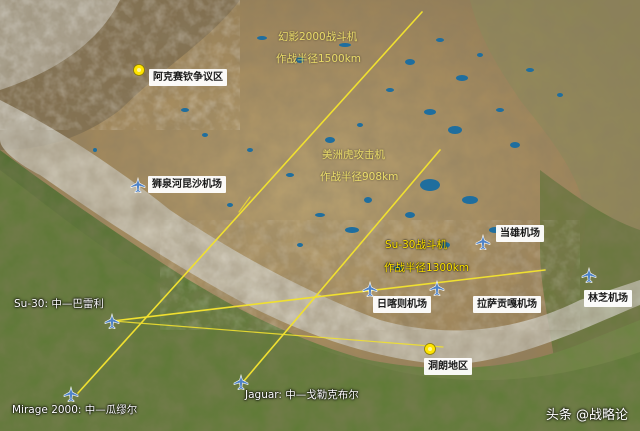  I want to click on label-aksai-chin: 阿克赛钦争议区, so click(188, 77).